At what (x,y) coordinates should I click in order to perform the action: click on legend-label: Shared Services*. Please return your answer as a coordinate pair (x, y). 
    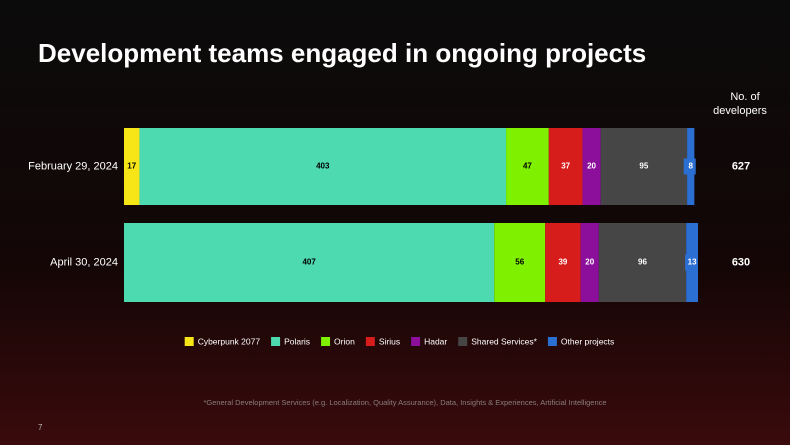
    Looking at the image, I should click on (504, 341).